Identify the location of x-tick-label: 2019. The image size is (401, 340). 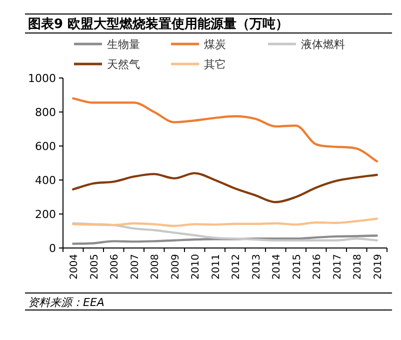
(378, 267).